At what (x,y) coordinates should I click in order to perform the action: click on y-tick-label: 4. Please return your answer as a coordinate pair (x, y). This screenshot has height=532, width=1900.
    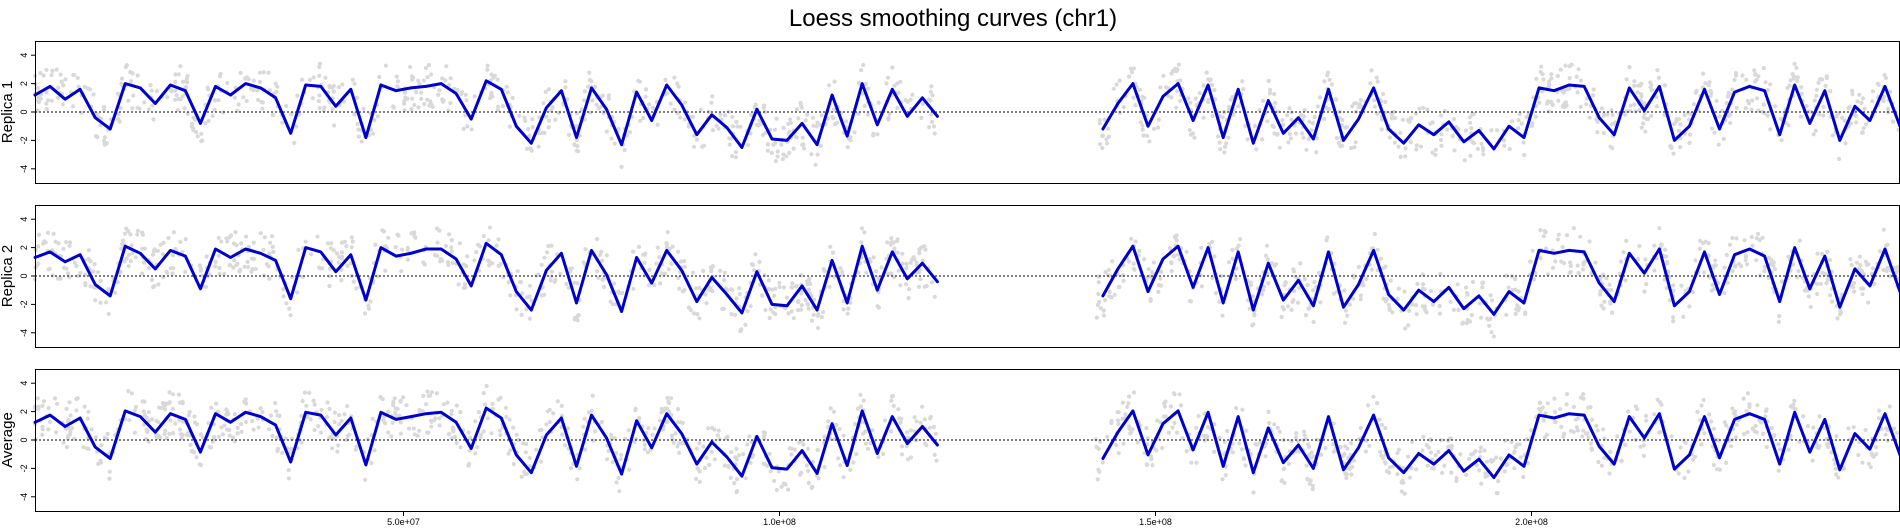
    Looking at the image, I should click on (24, 219).